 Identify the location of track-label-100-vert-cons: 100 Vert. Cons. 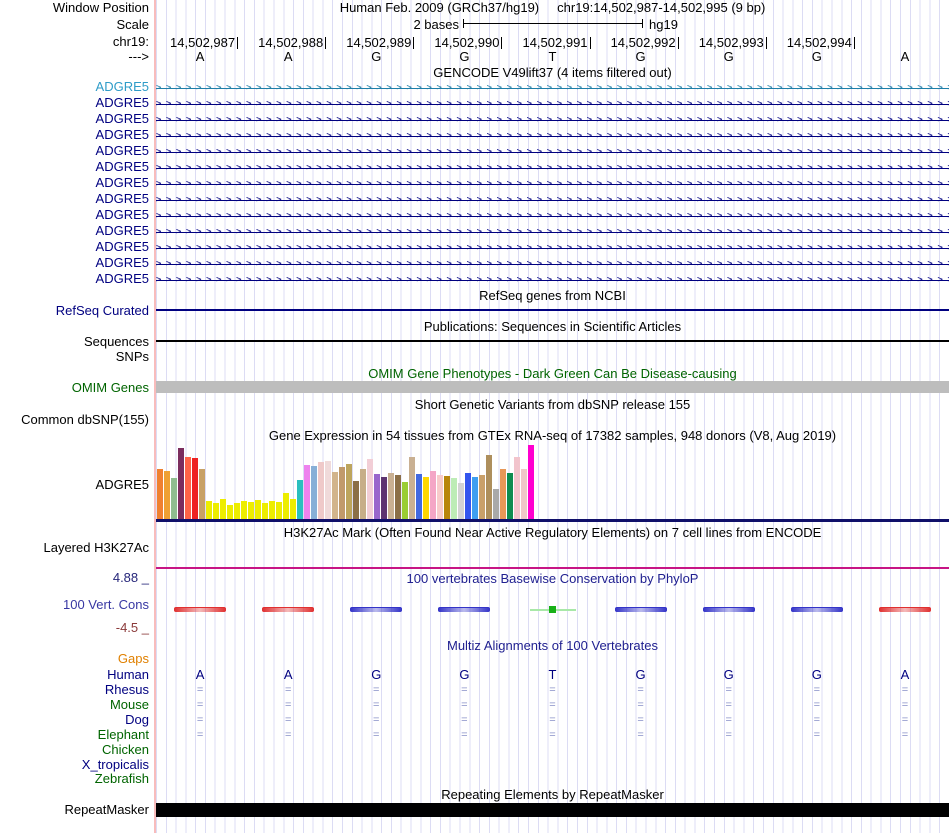
(106, 604).